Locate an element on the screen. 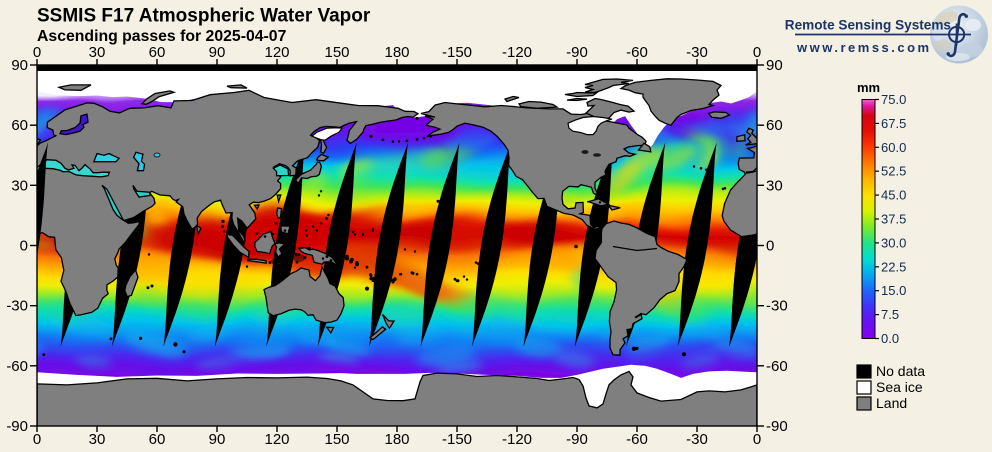 The image size is (992, 452). svg-text: Remote Sensing Systems is located at coordinates (868, 25).